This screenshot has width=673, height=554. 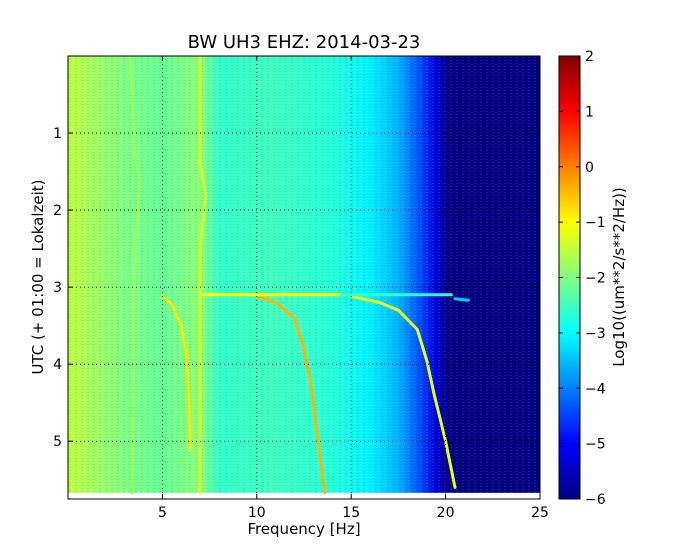 What do you see at coordinates (595, 334) in the screenshot?
I see `colorbar-tick-label: −3` at bounding box center [595, 334].